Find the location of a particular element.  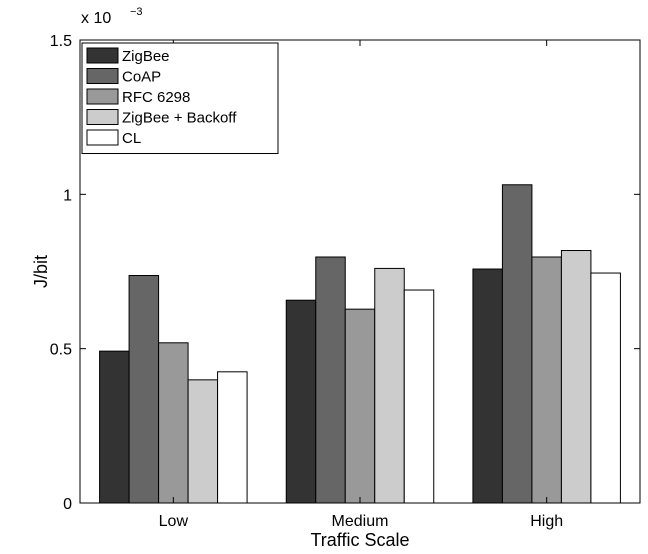

x-axis-label: Traffic Scale is located at coordinates (359, 539).